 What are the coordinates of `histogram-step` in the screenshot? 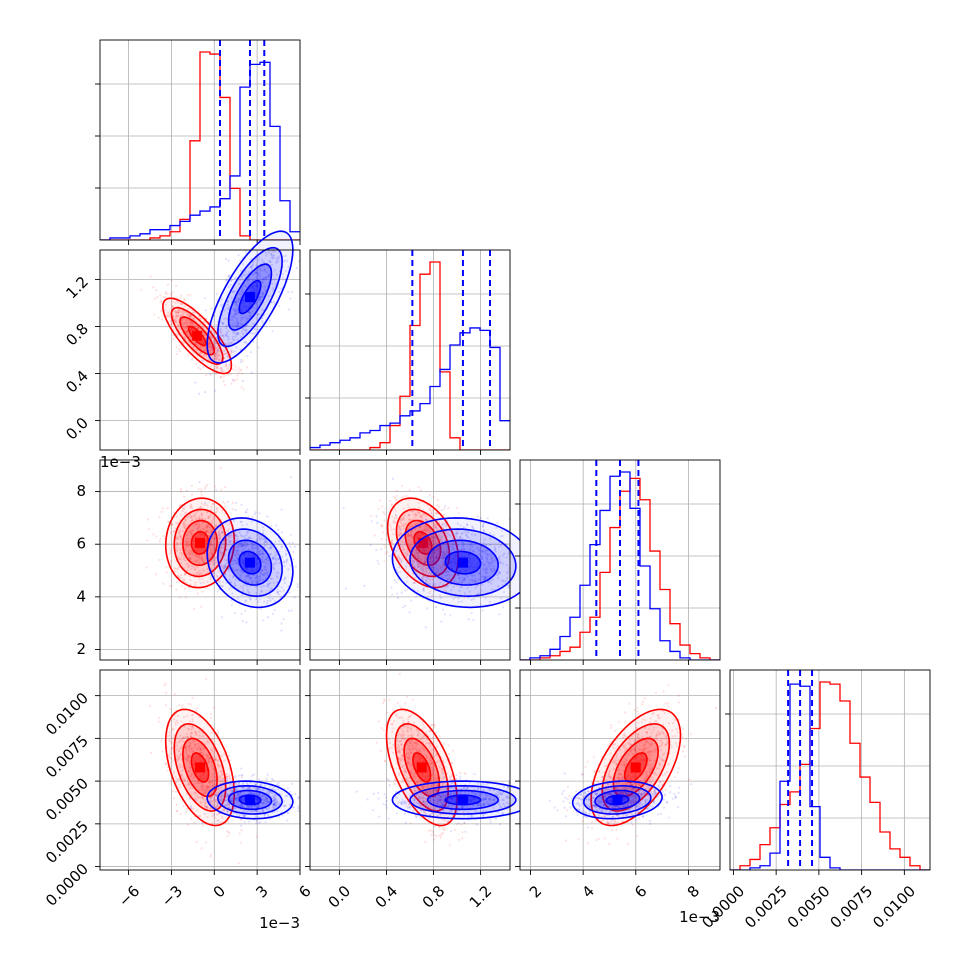 It's located at (200, 150).